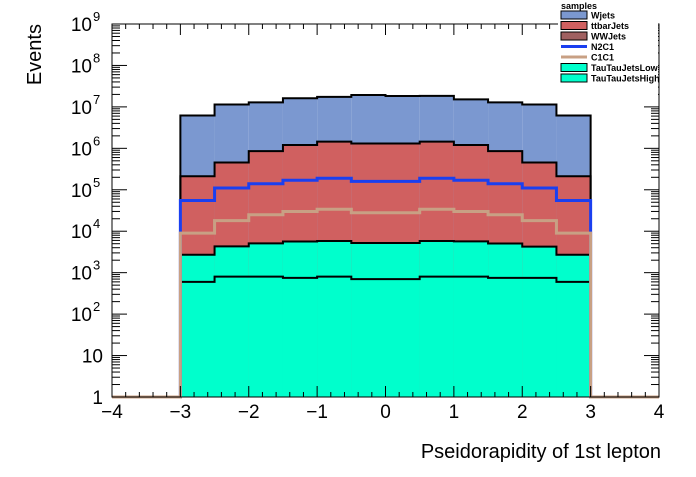  I want to click on x-tick-label-4: 0, so click(385, 412).